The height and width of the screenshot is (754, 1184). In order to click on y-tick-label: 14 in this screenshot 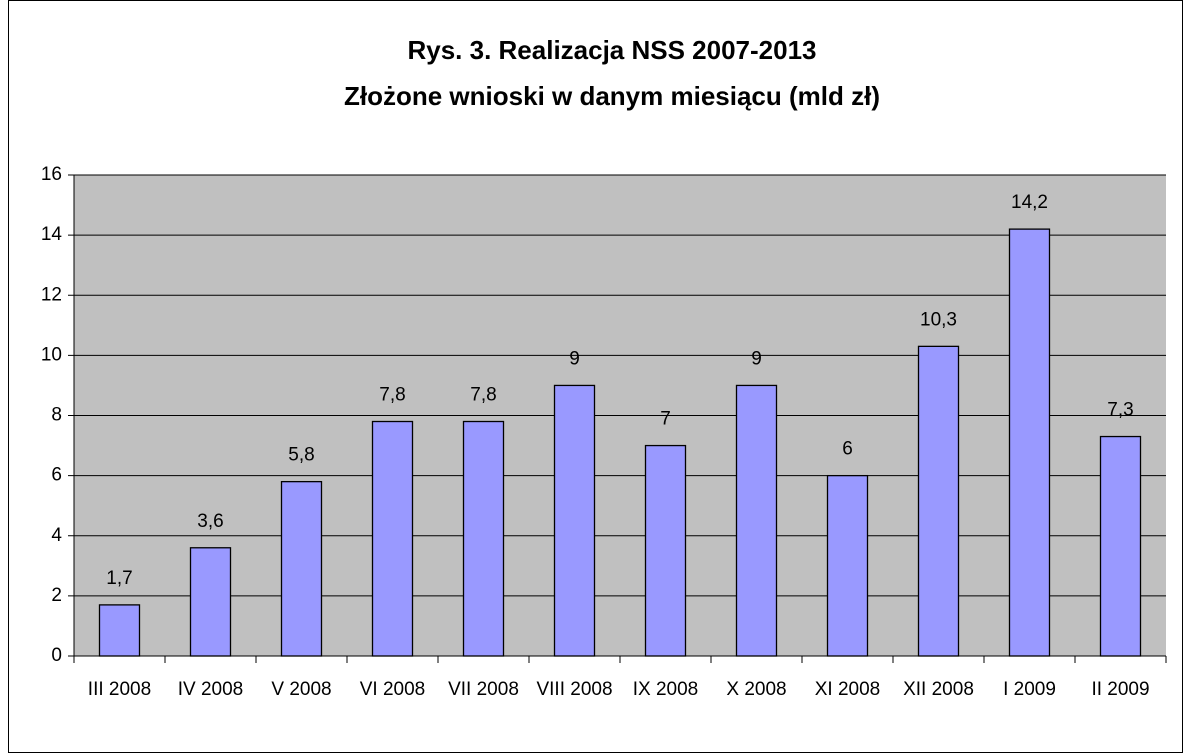, I will do `click(52, 234)`.